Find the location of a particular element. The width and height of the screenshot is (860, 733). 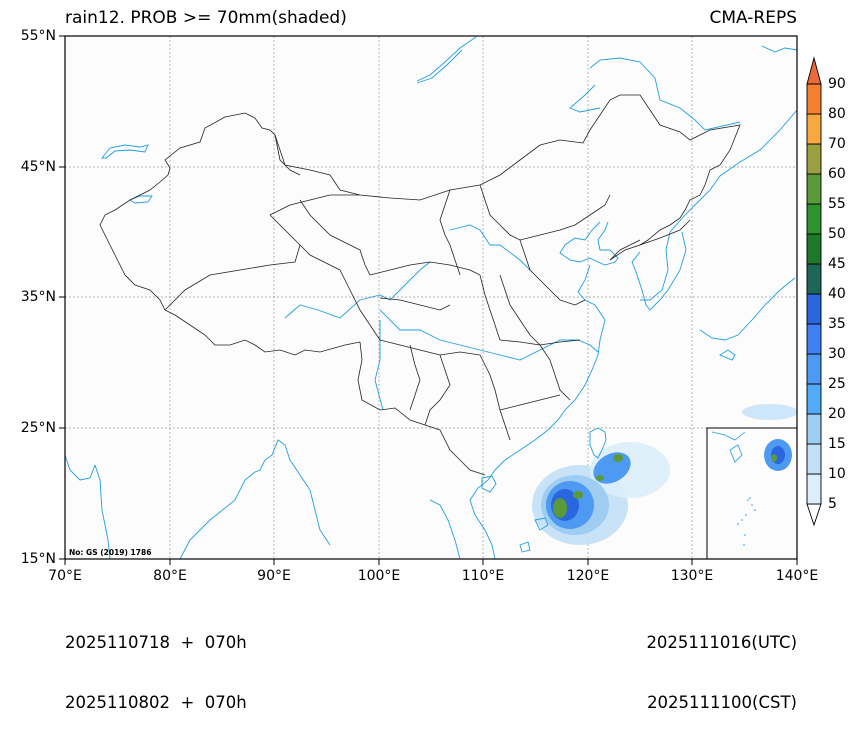

init-time-cst: 2025110802 + 070h is located at coordinates (156, 702).